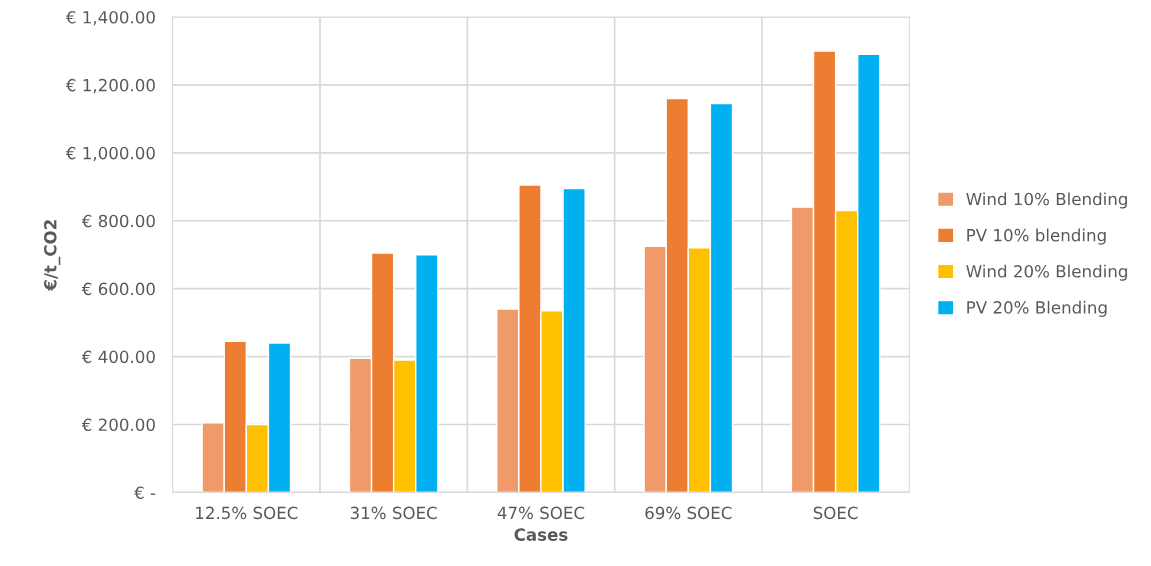 The image size is (1151, 566). I want to click on x-tick-label: 31% SOEC, so click(393, 513).